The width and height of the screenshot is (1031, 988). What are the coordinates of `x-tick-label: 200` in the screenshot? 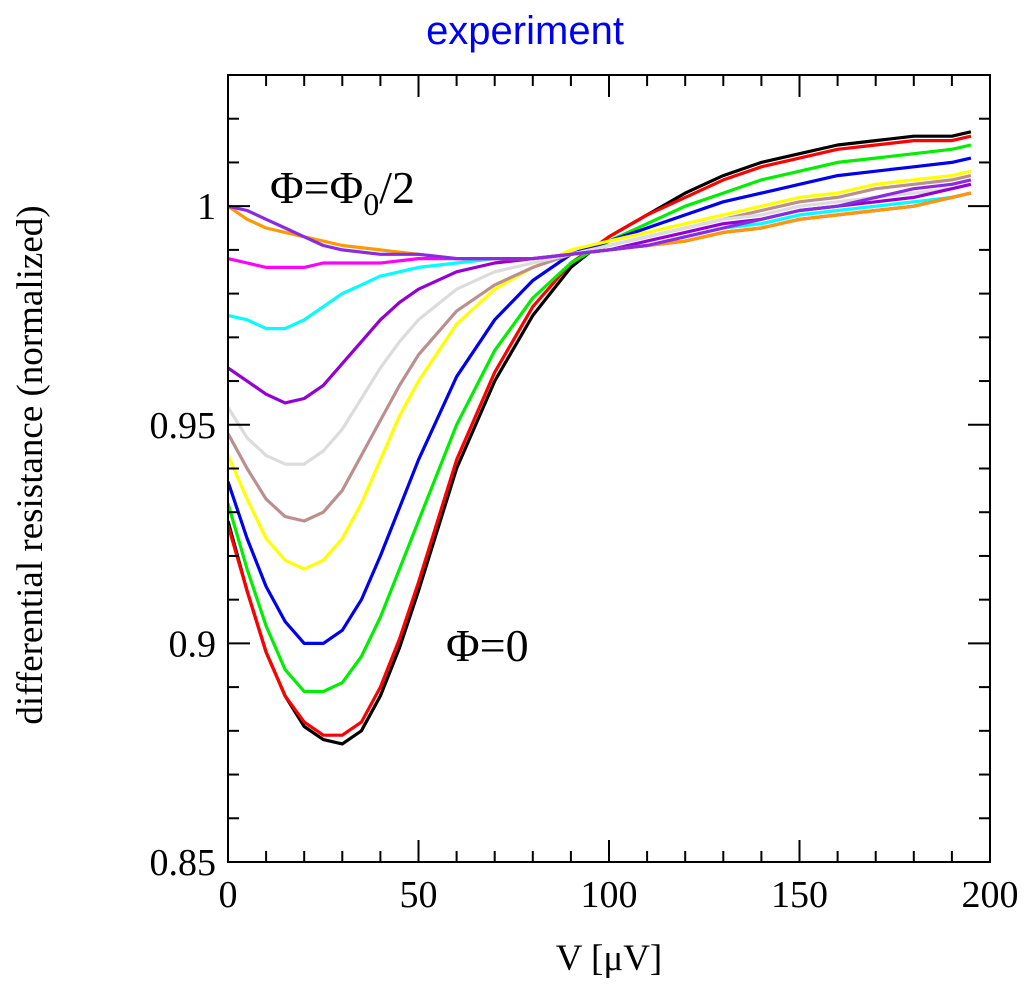 It's located at (990, 895).